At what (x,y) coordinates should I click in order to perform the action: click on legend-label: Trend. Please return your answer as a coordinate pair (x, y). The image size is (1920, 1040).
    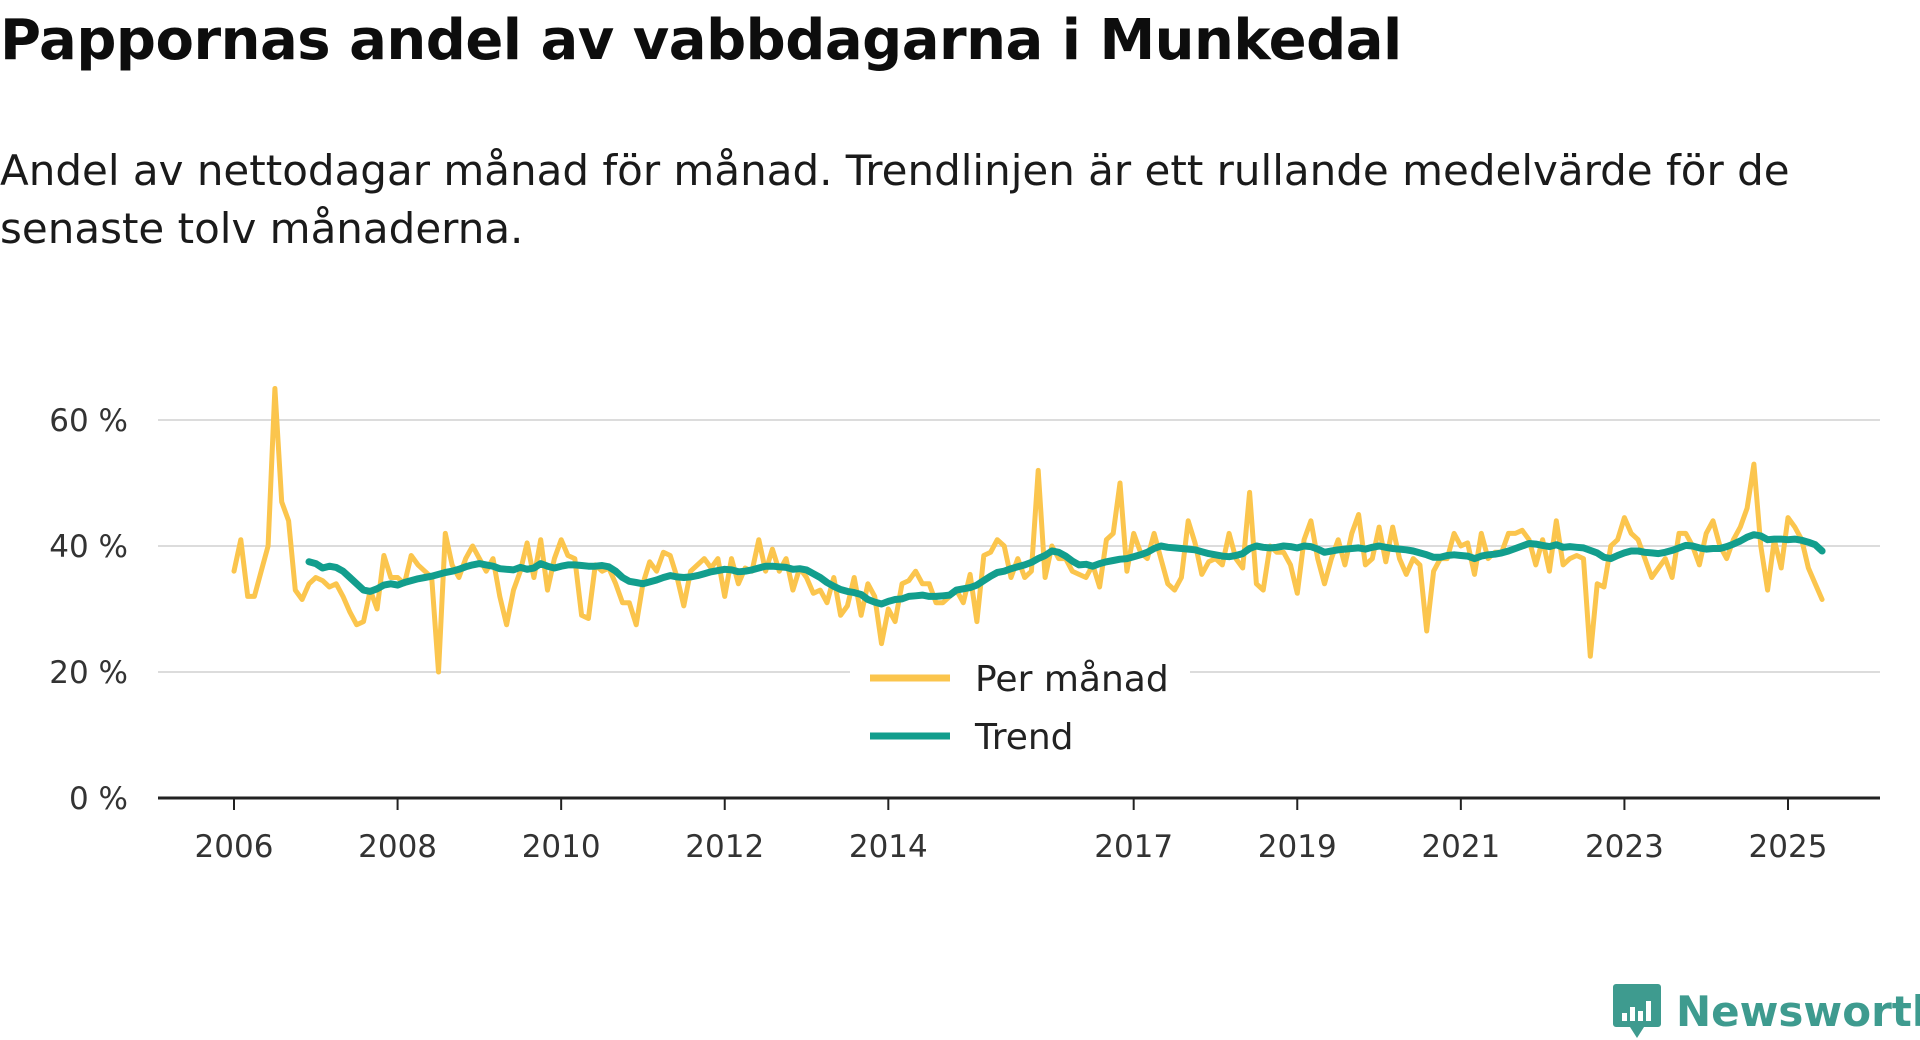
    Looking at the image, I should click on (1024, 737).